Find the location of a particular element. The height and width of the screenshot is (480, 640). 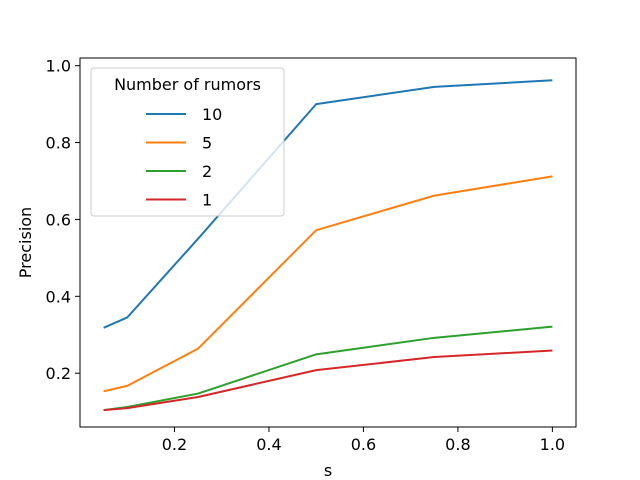

y-axis-label: Precision is located at coordinates (25, 242).